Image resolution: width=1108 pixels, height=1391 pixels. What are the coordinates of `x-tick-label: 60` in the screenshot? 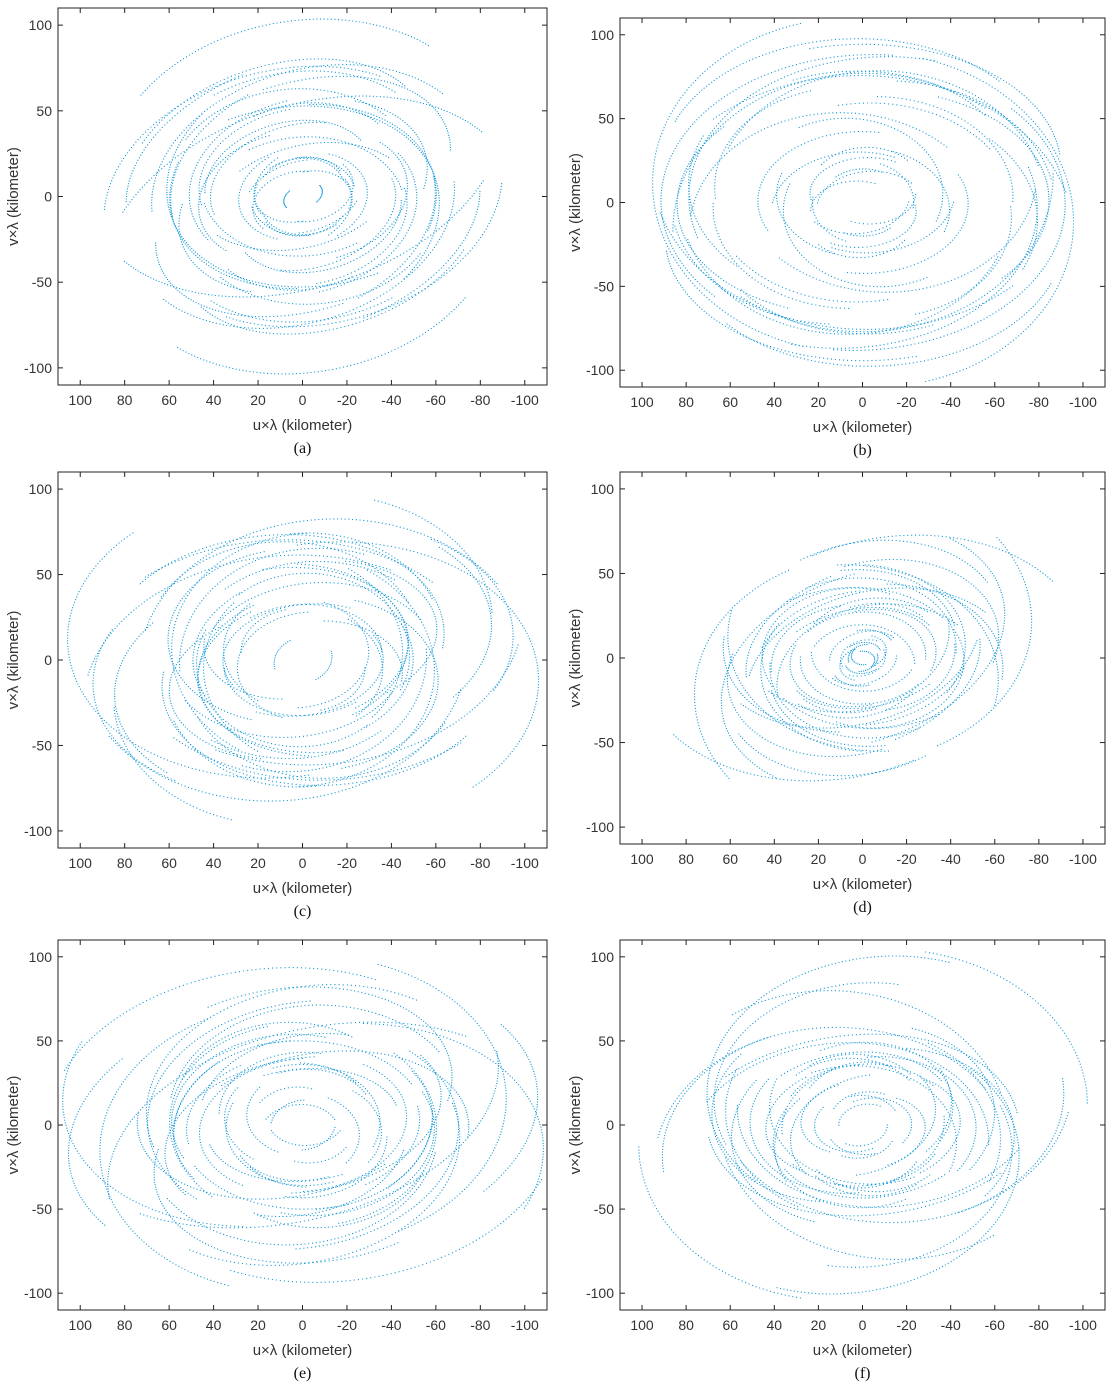 It's located at (730, 402).